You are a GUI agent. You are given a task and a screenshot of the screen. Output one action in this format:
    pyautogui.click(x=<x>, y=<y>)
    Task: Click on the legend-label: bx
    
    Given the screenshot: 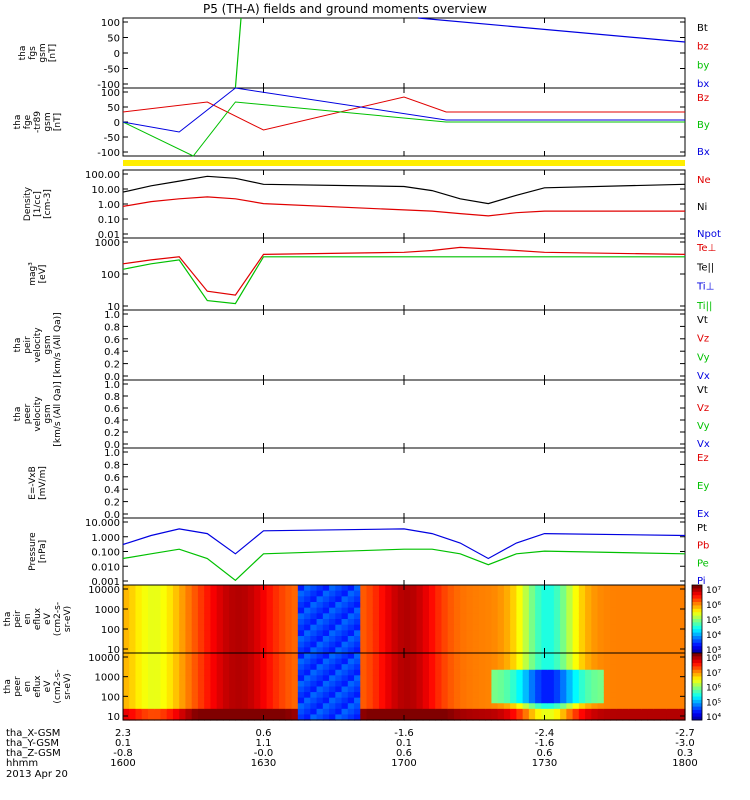 What is the action you would take?
    pyautogui.click(x=703, y=84)
    